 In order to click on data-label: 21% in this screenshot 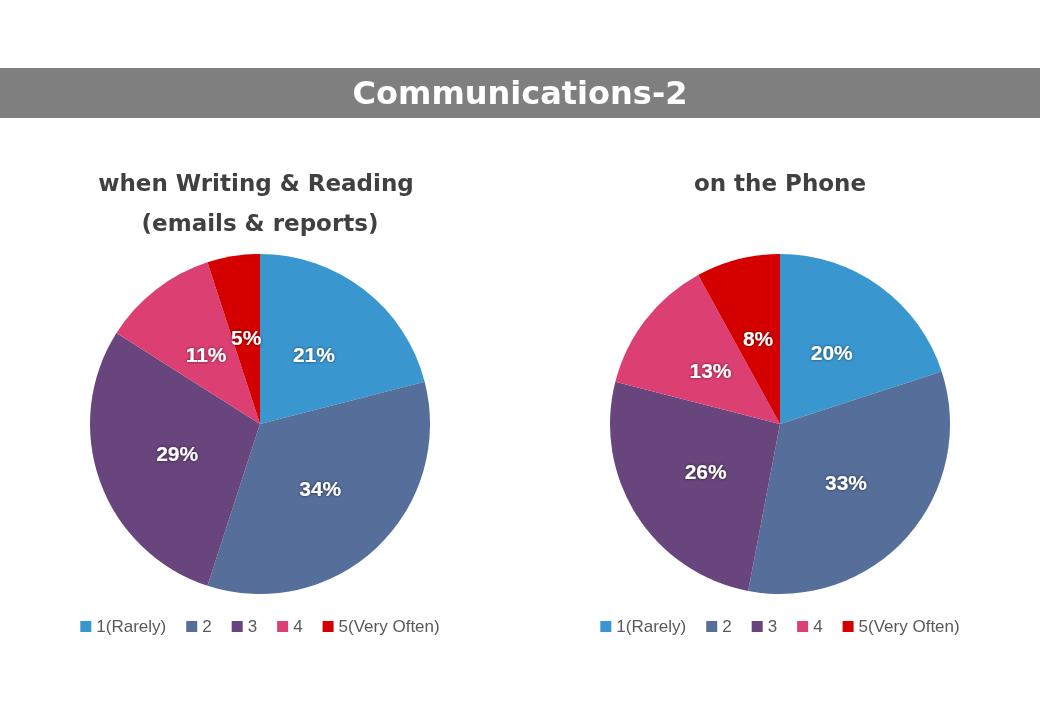, I will do `click(314, 354)`.